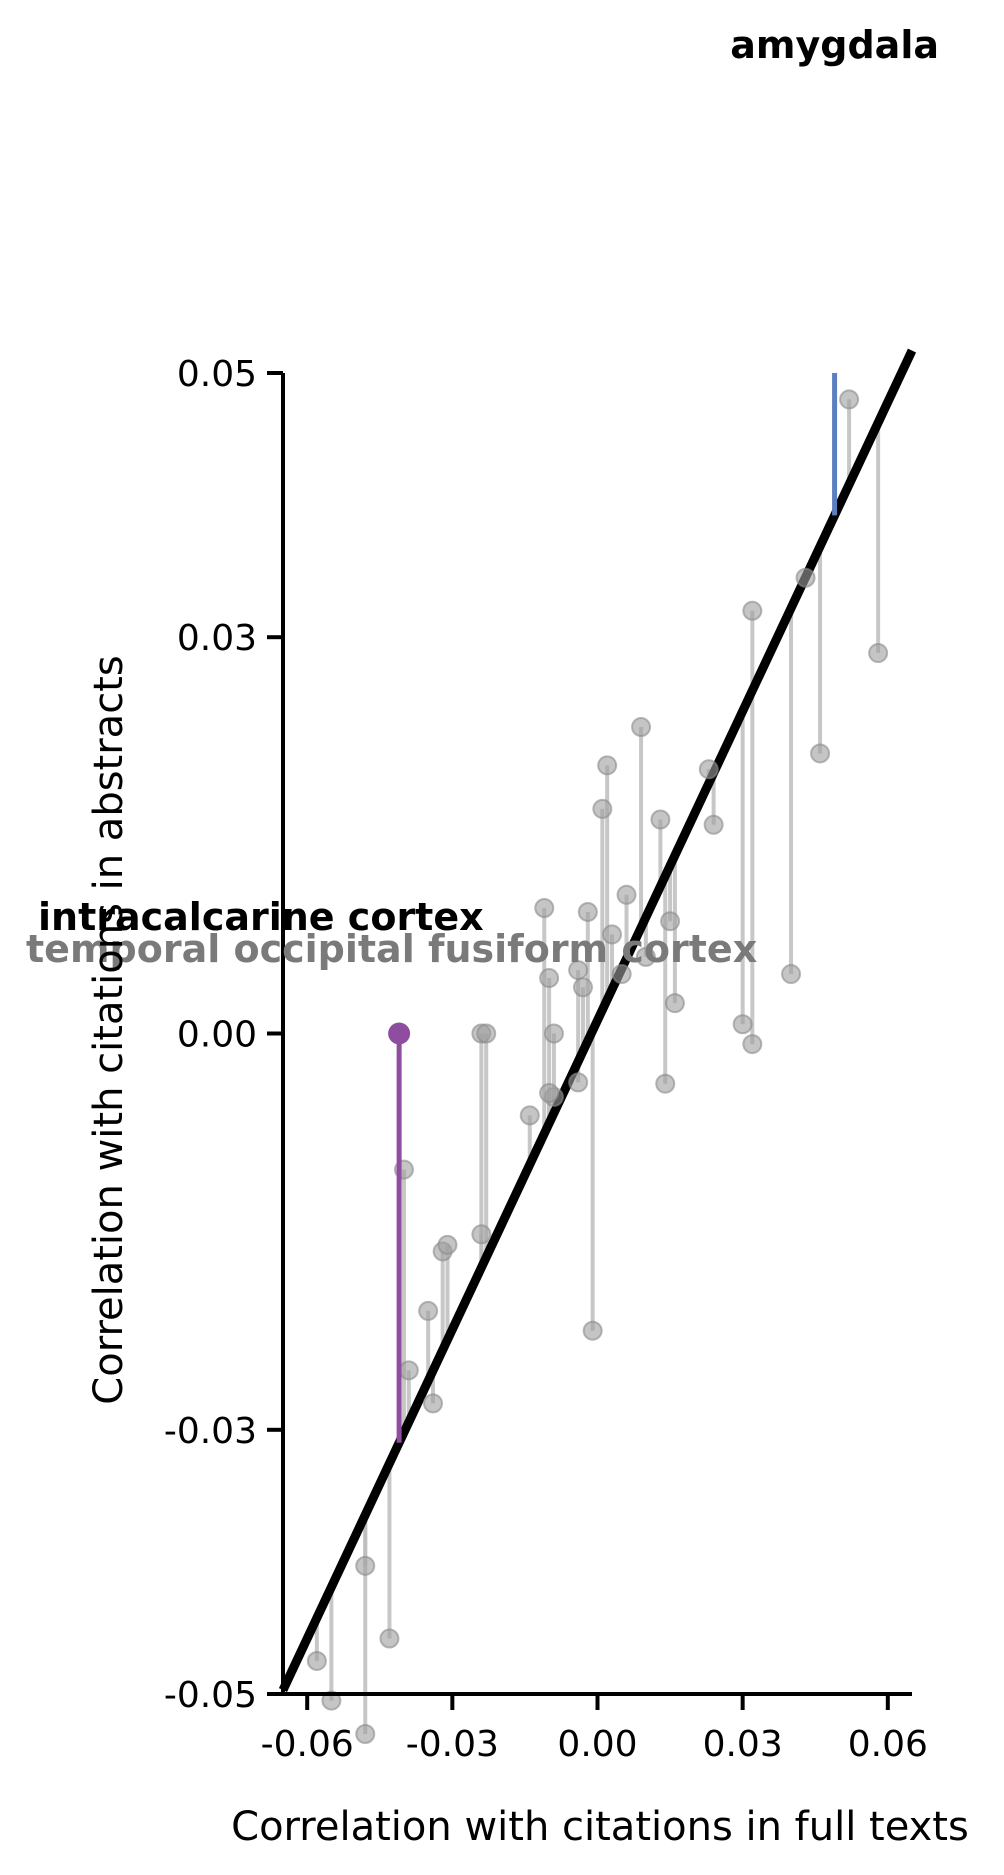  Describe the element at coordinates (307, 1744) in the screenshot. I see `x-tick-label: -0.06` at that location.